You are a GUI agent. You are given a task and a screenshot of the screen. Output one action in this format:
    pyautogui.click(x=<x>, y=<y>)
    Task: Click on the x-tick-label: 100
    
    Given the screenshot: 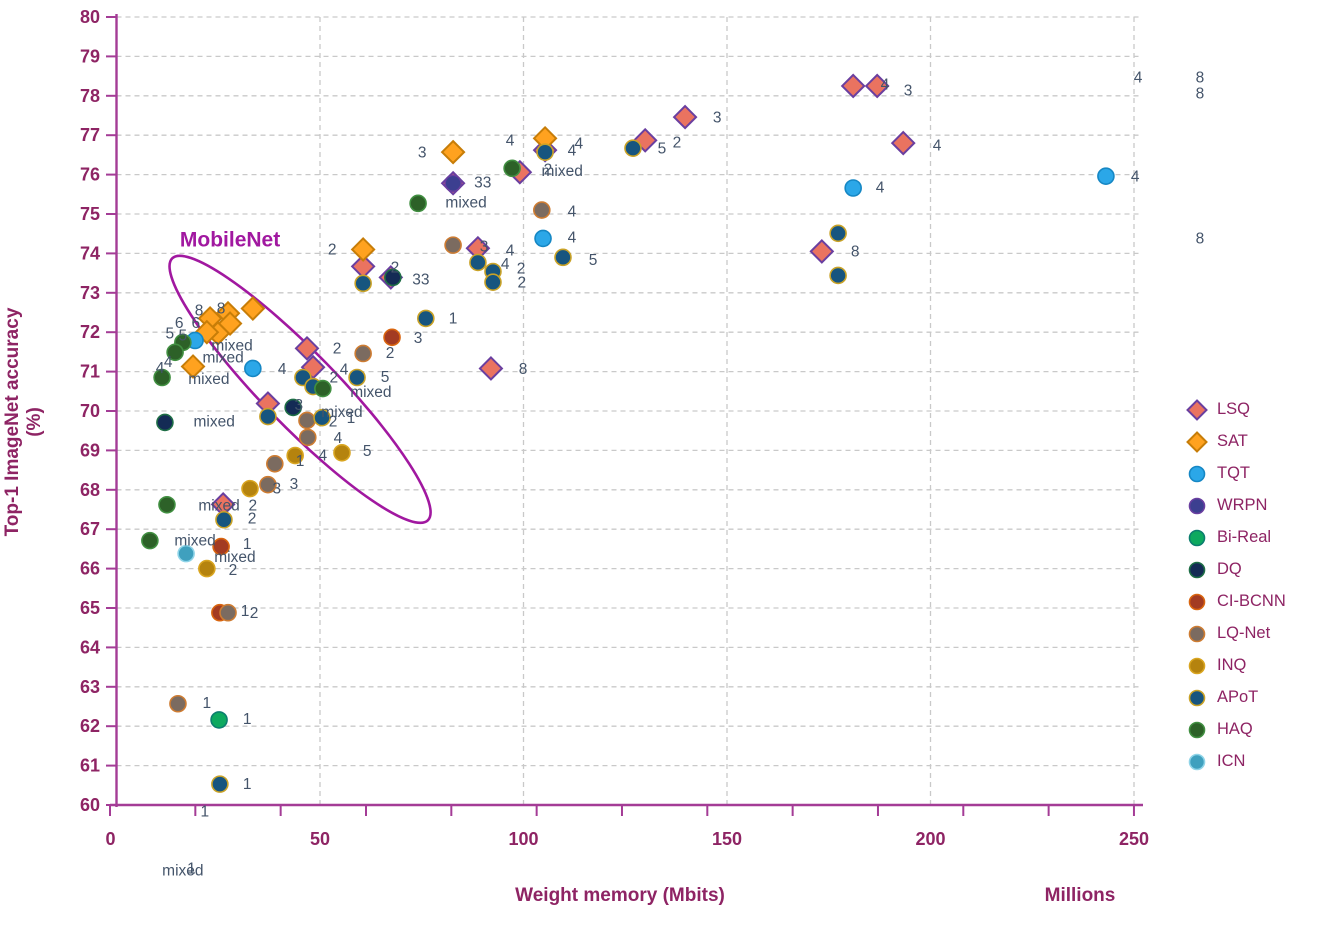 What is the action you would take?
    pyautogui.click(x=523, y=839)
    